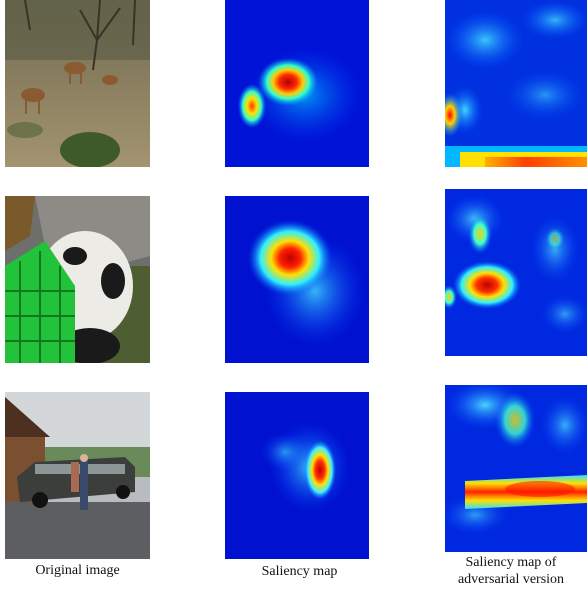 This screenshot has height=592, width=587. I want to click on caption-adversarial-saliency-line1: Saliency map of, so click(511, 562).